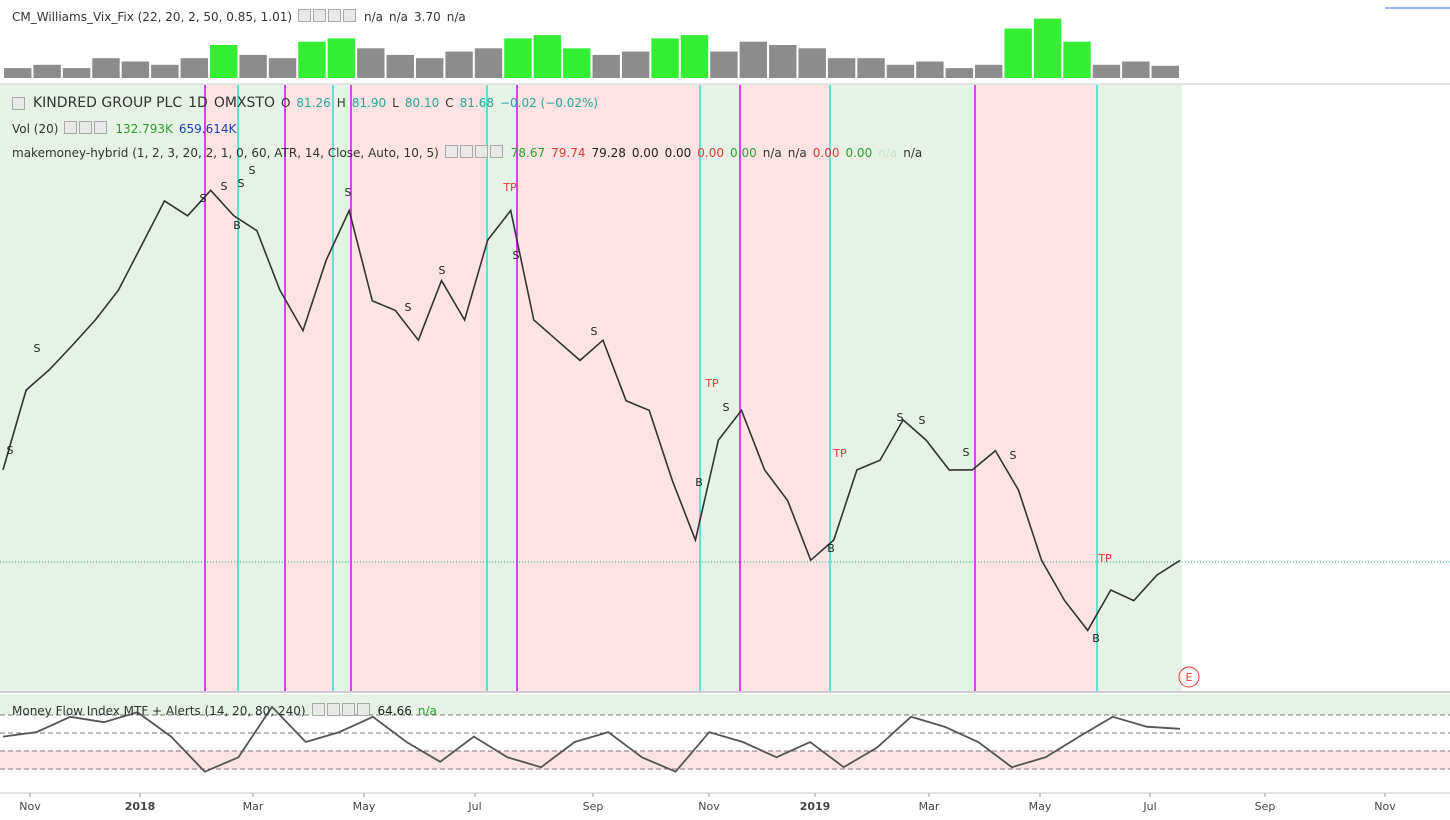 The width and height of the screenshot is (1450, 820). What do you see at coordinates (35, 129) in the screenshot?
I see `indicator-title: Vol (20)` at bounding box center [35, 129].